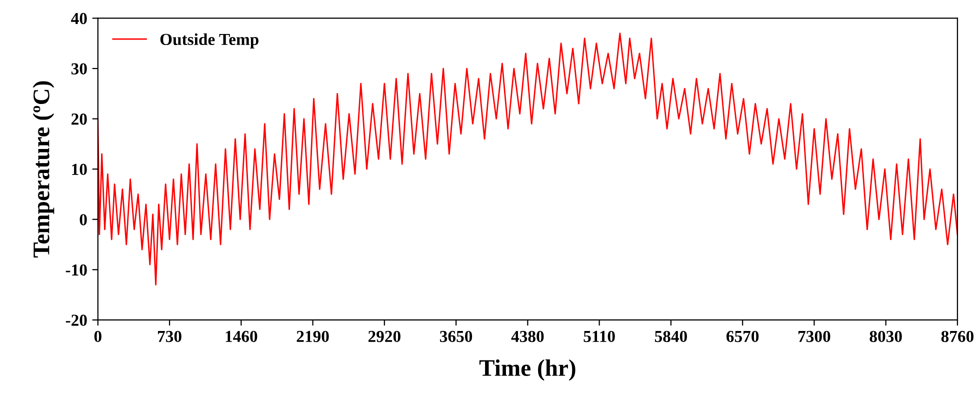 Image resolution: width=979 pixels, height=405 pixels. I want to click on x-tick-label: 7300, so click(814, 336).